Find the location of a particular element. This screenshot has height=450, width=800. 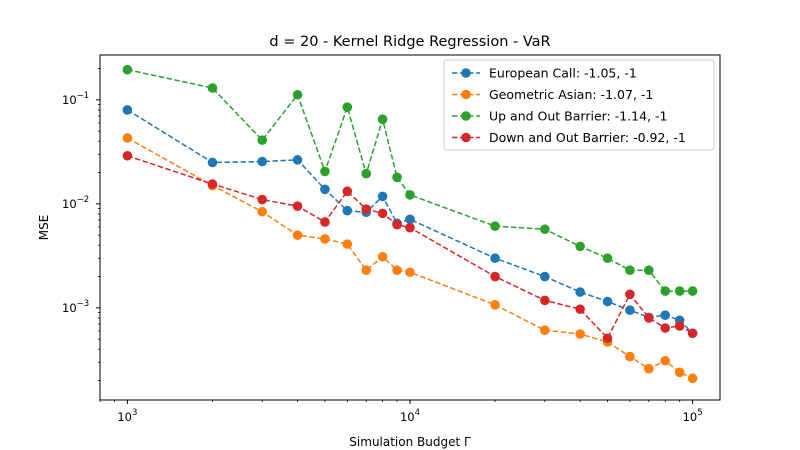

y-tick-label: 10⁻² is located at coordinates (75, 203).